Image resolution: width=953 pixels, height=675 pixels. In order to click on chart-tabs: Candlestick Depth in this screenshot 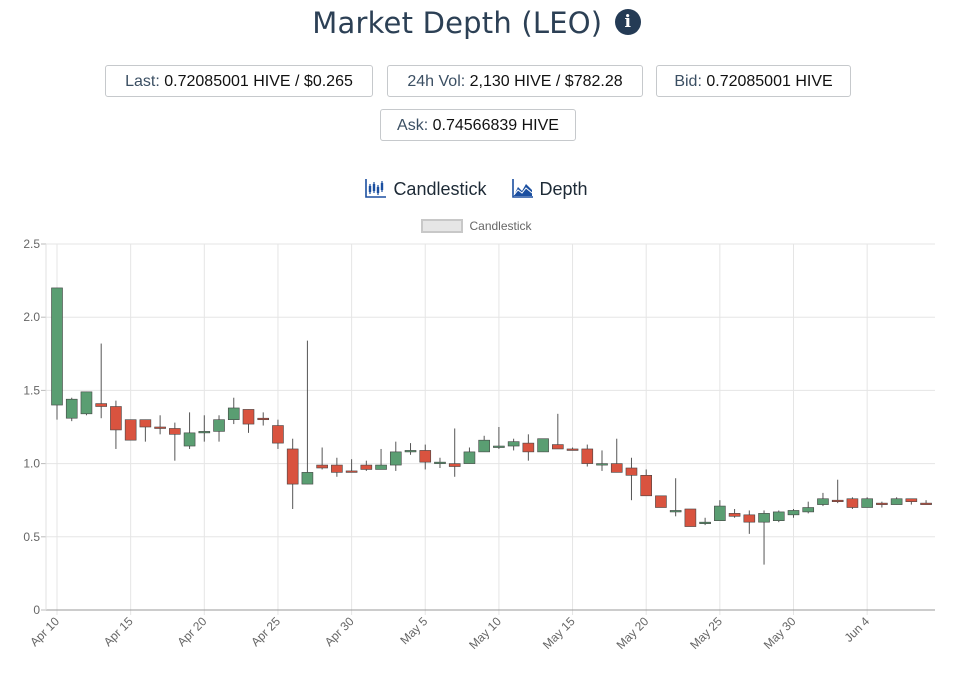, I will do `click(476, 189)`.